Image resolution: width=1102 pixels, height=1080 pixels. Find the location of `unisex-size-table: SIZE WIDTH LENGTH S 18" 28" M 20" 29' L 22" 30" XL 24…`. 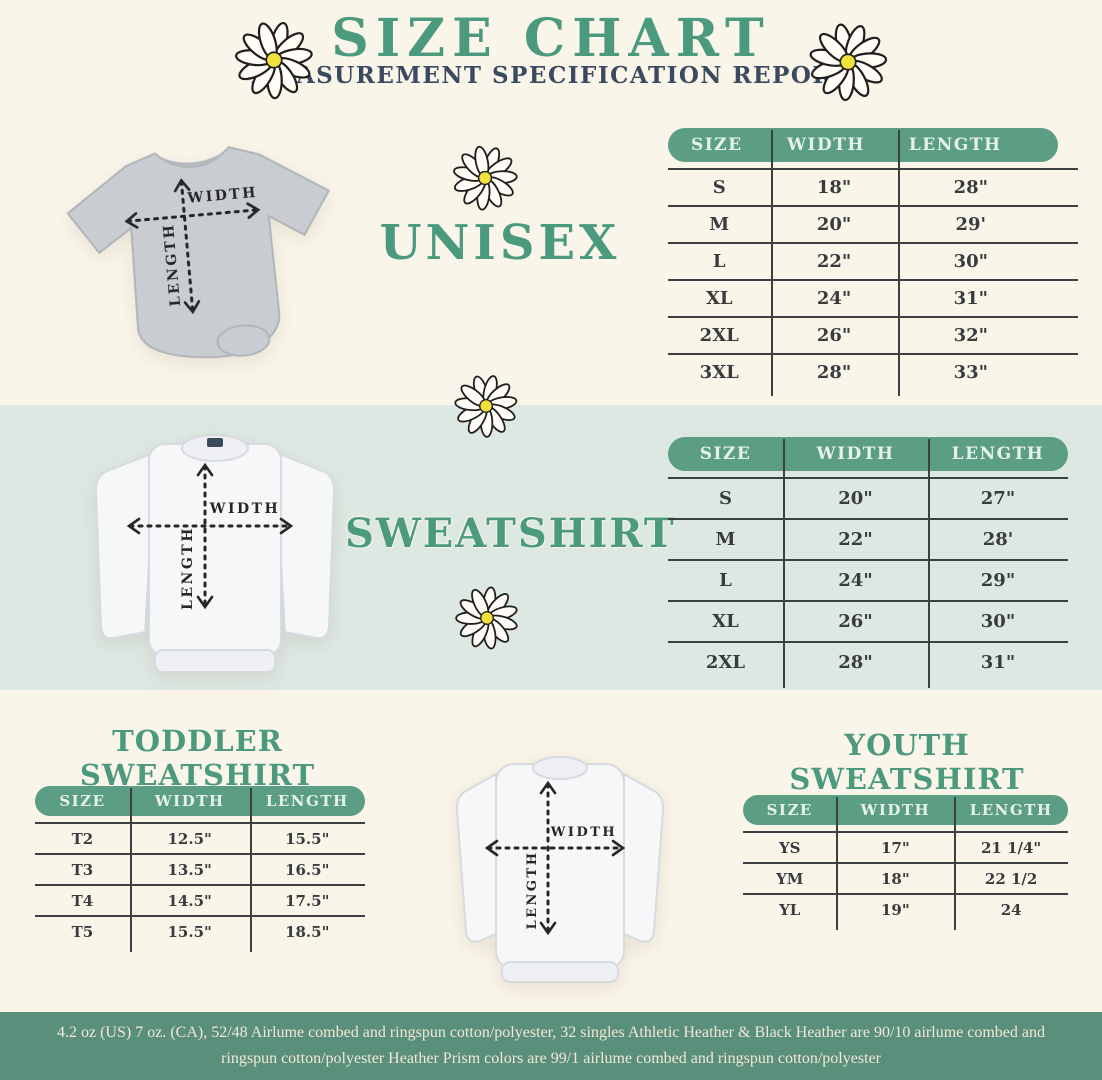

unisex-size-table: SIZE WIDTH LENGTH S 18" 28" M 20" 29' L 22" 30" XL 24… is located at coordinates (873, 262).